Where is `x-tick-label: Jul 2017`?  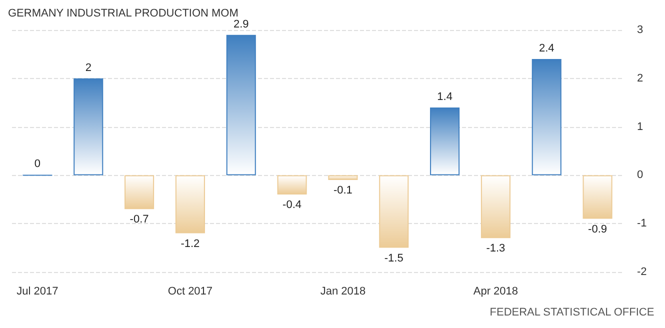 x-tick-label: Jul 2017 is located at coordinates (37, 292).